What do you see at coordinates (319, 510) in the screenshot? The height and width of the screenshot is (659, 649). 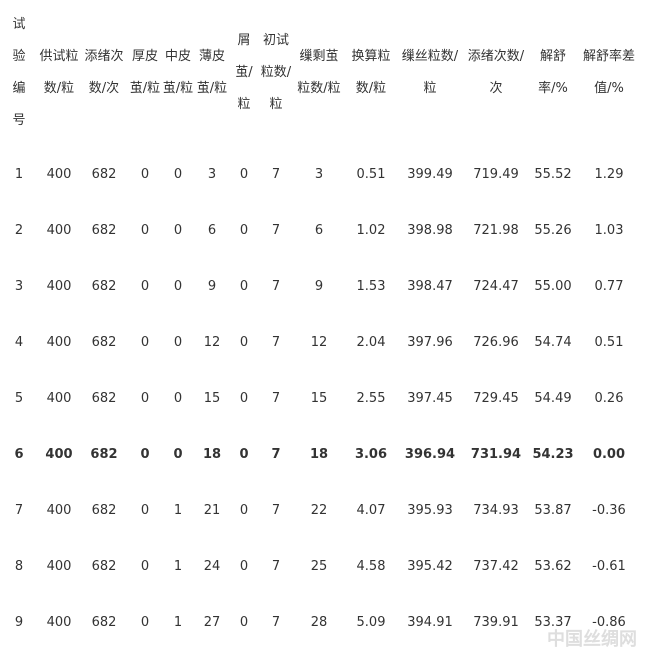 I see `table-cell: 22` at bounding box center [319, 510].